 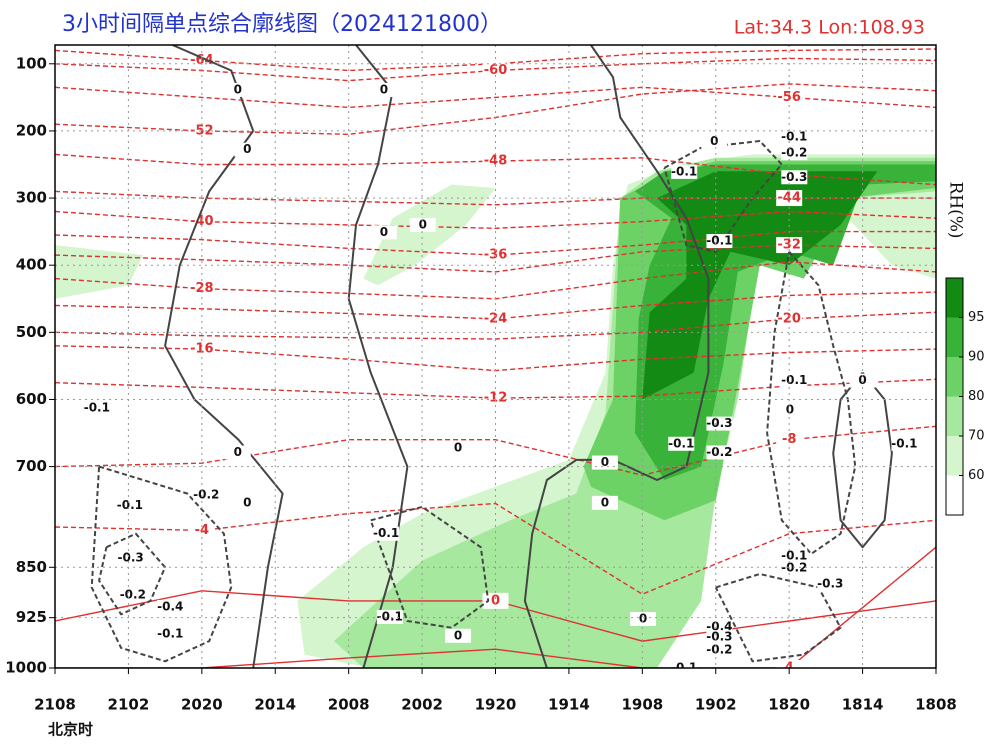 I want to click on x-tick-label: 2020, so click(x=202, y=705).